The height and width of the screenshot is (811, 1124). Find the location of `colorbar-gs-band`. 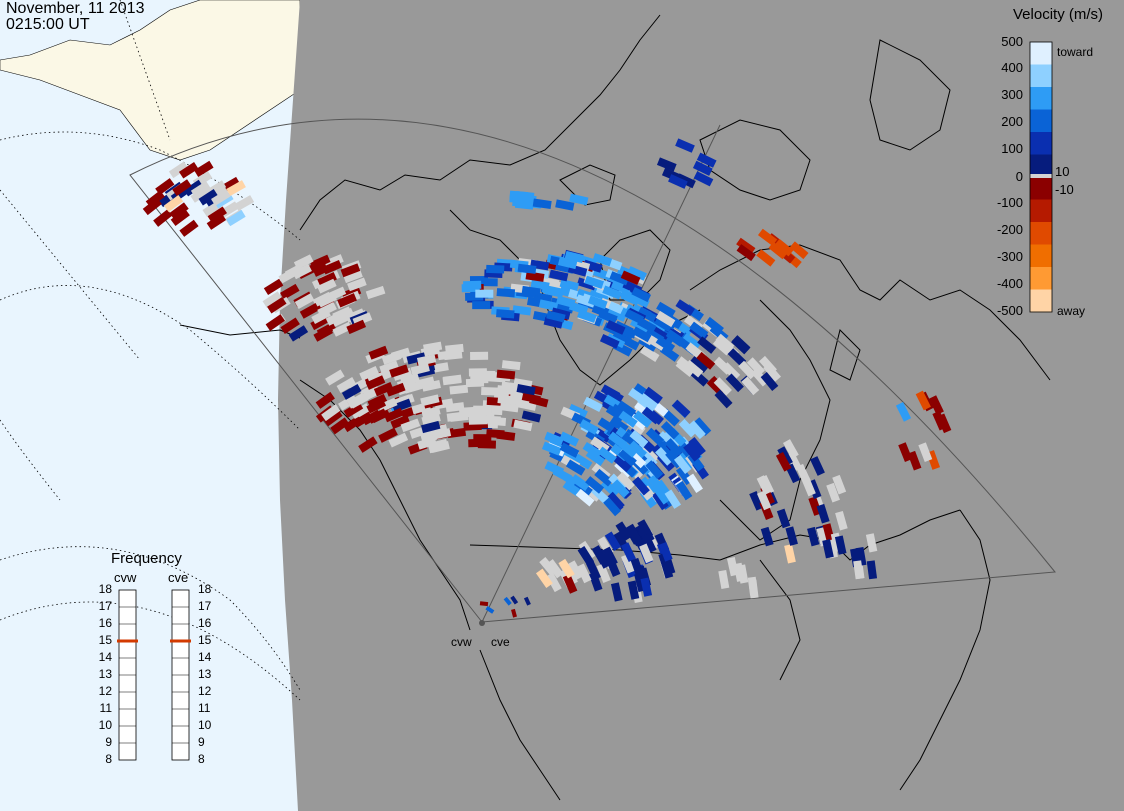

colorbar-gs-band is located at coordinates (1041, 176).